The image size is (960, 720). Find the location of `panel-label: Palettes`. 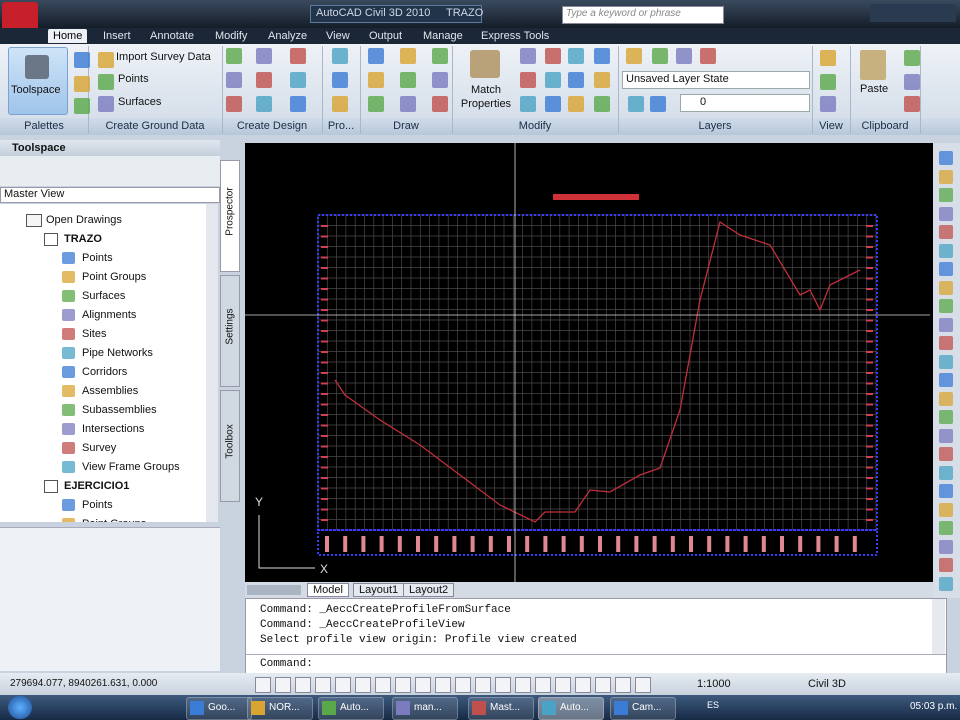

panel-label: Palettes is located at coordinates (44, 126).